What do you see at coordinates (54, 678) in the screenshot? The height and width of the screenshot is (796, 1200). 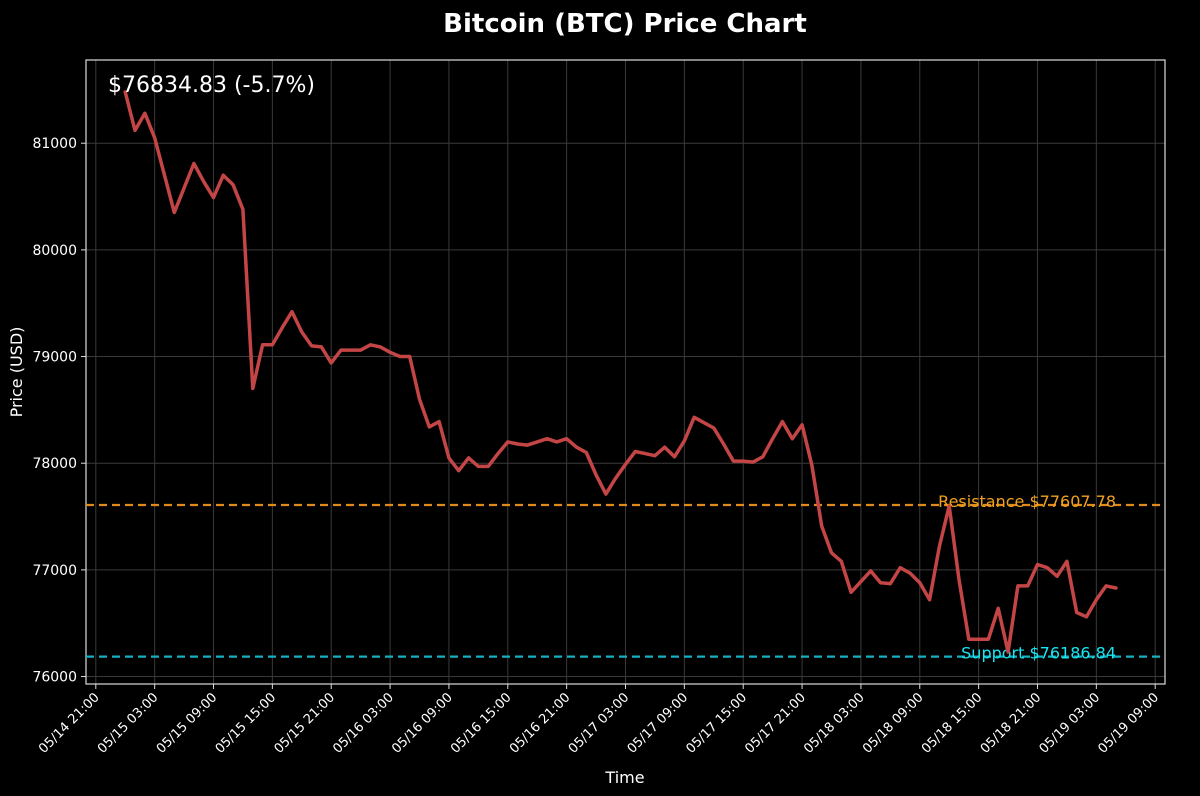 I see `y-tick-label: 76000` at bounding box center [54, 678].